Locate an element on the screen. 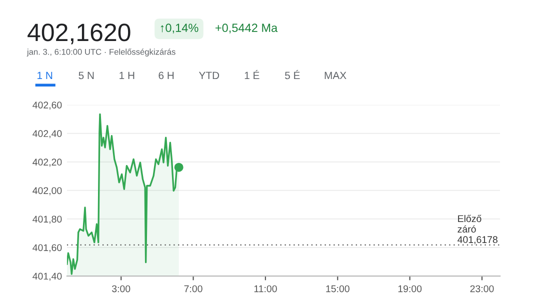  y-tick-label: 401,60 is located at coordinates (47, 248).